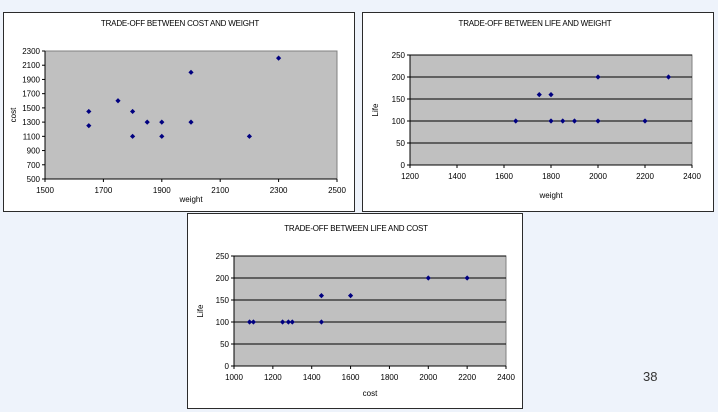  Describe the element at coordinates (162, 190) in the screenshot. I see `x-tick-label: 1900` at that location.